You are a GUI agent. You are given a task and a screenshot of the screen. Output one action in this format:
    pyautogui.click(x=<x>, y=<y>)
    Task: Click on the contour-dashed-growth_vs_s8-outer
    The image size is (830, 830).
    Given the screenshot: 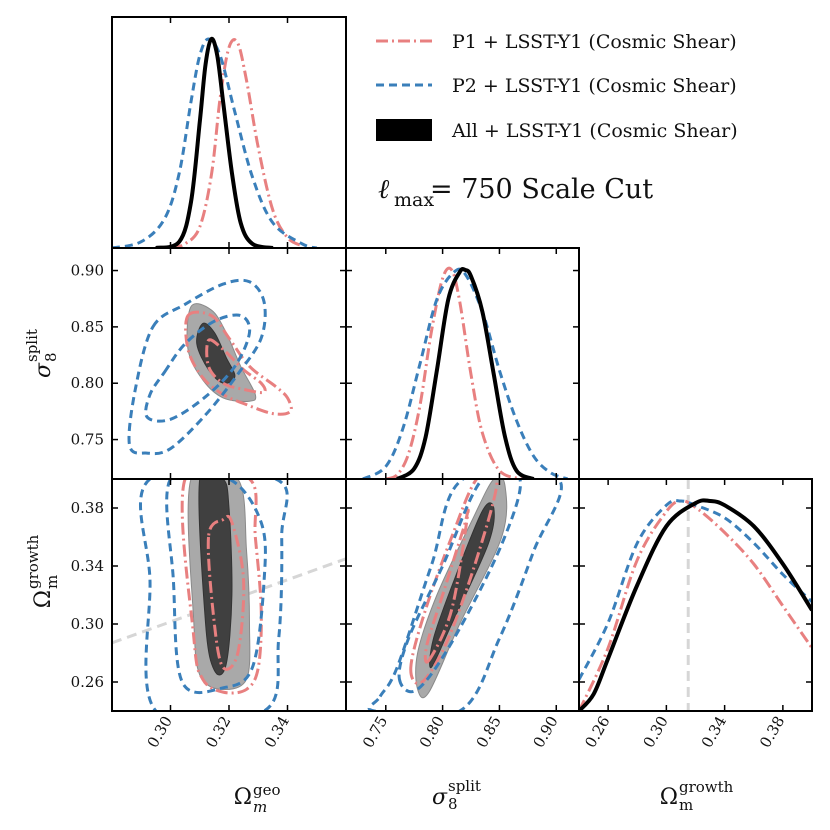 What is the action you would take?
    pyautogui.click(x=465, y=595)
    